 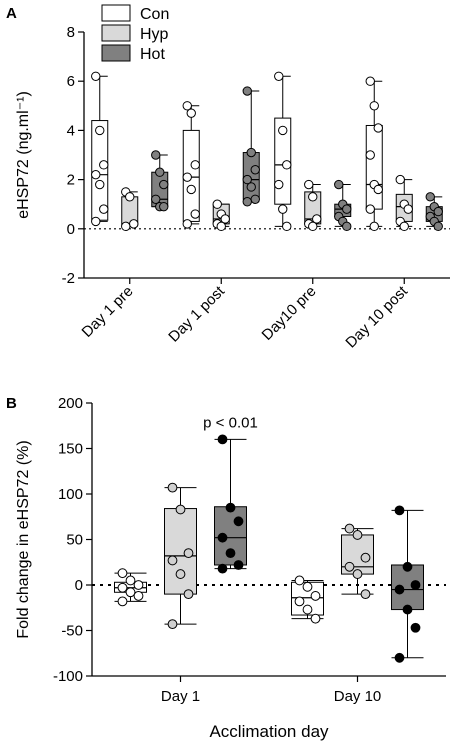 I want to click on y-axis-label: Fold change in eHSP72 (%), so click(x=23, y=539).